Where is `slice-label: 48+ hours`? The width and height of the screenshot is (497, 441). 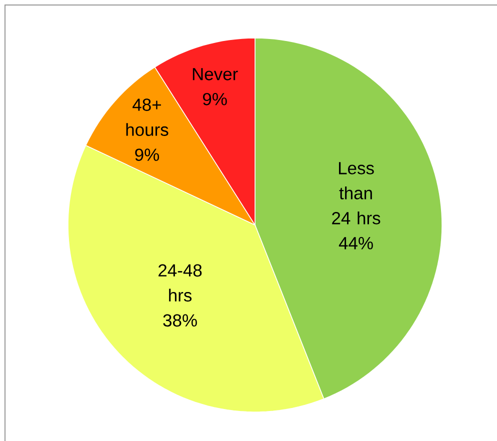
slice-label: 48+ hours is located at coordinates (147, 117).